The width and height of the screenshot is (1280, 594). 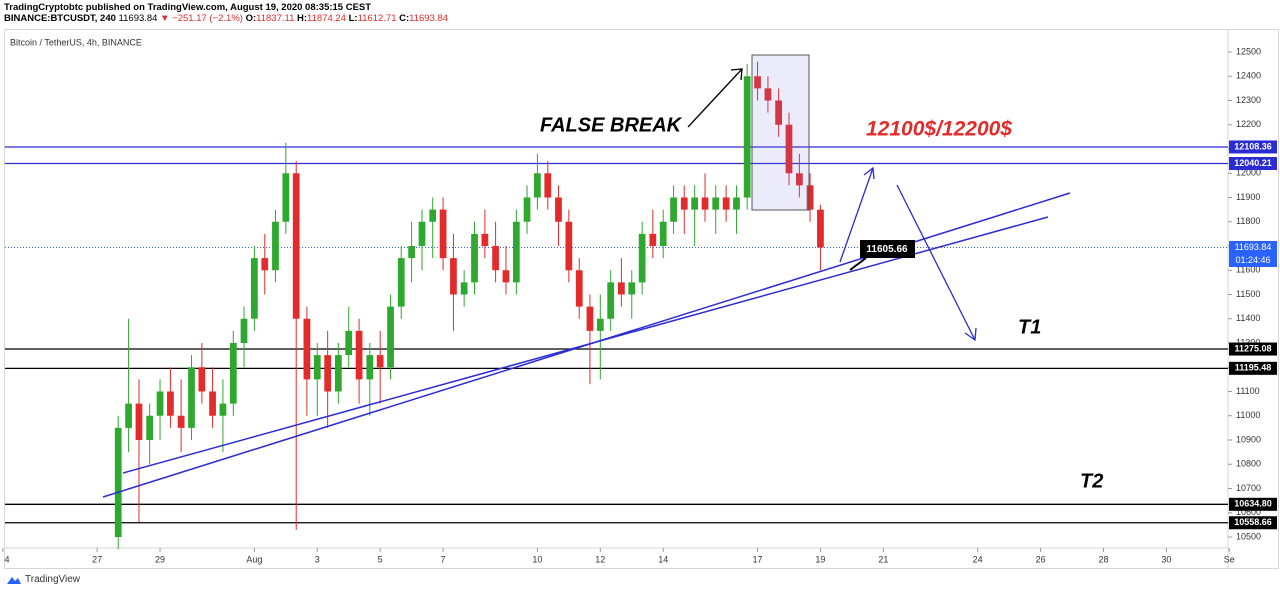 What do you see at coordinates (978, 559) in the screenshot?
I see `x-tick-label: 24` at bounding box center [978, 559].